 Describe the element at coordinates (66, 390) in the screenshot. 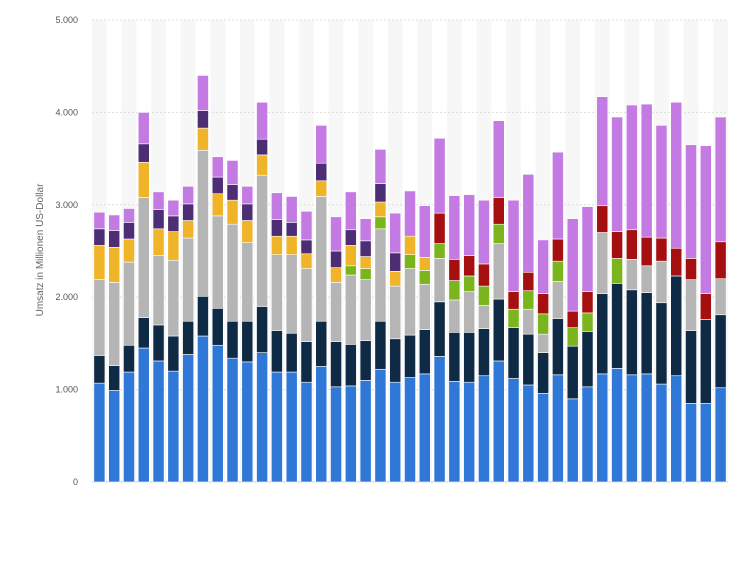

I see `y-tick-label: 1.000` at that location.